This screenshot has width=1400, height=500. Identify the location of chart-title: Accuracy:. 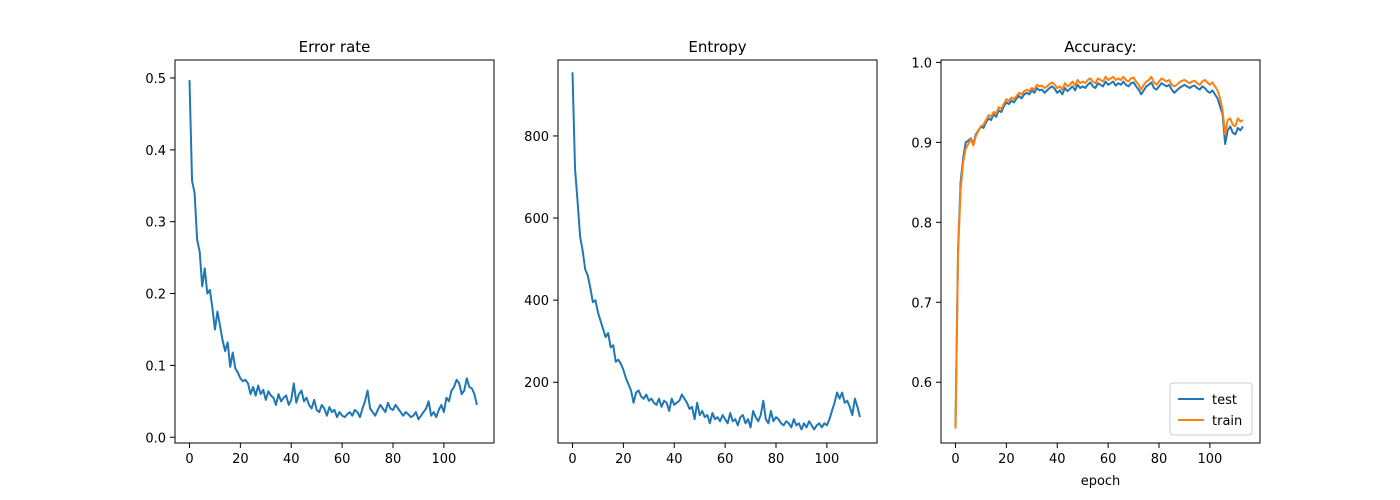
(1100, 47).